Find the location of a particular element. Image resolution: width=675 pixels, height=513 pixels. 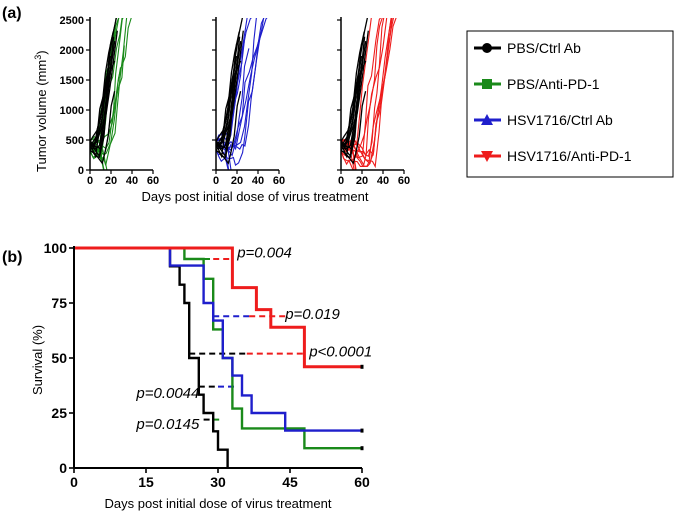

p-value-label: p<0.0001 is located at coordinates (340, 351).